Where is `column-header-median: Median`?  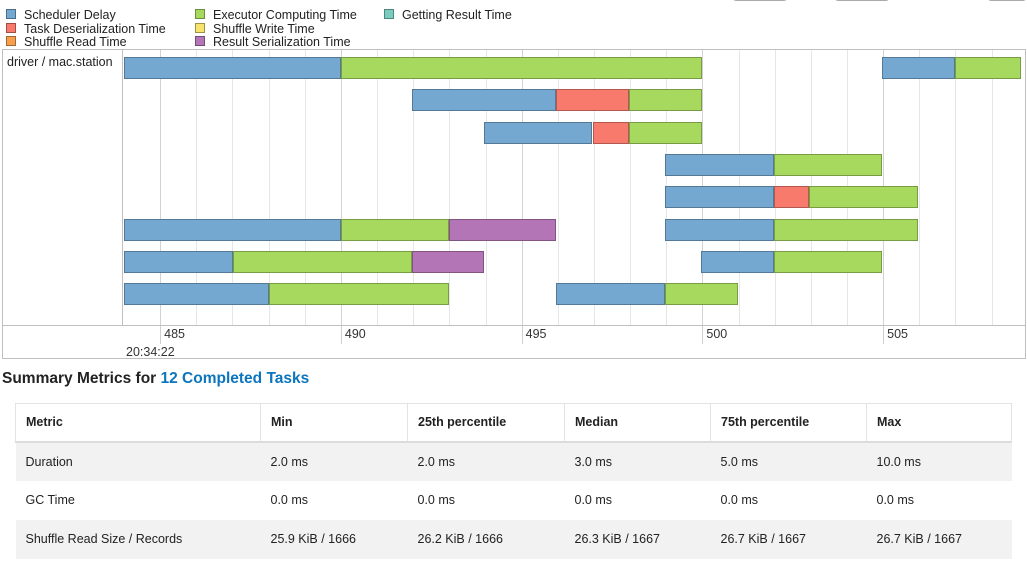
column-header-median: Median is located at coordinates (637, 423).